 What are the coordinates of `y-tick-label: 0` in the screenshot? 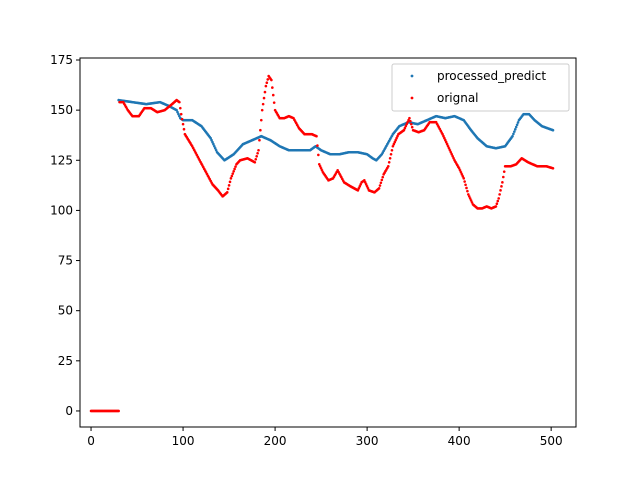 It's located at (69, 411).